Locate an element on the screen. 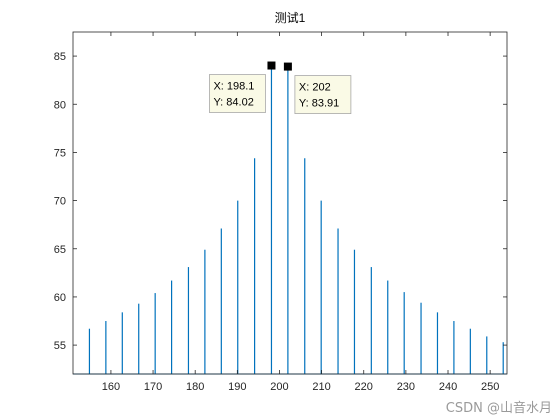 This screenshot has width=560, height=420. y-tick-label: 55 is located at coordinates (60, 346).